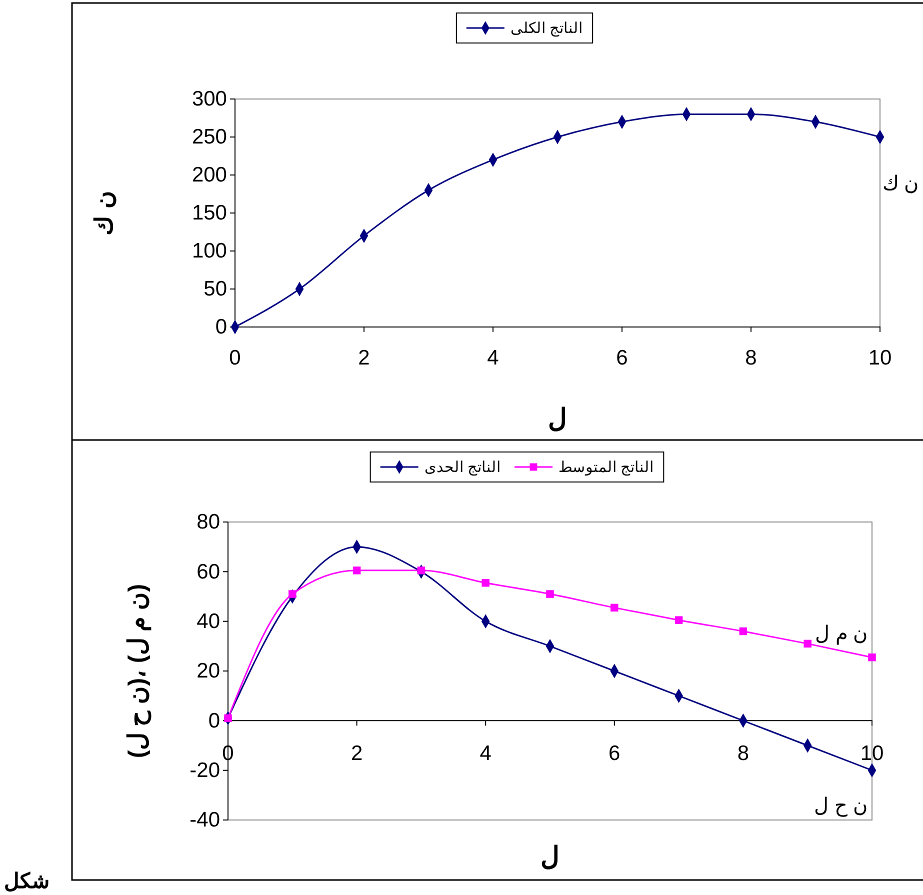 The height and width of the screenshot is (895, 923). I want to click on y-tick-label: 20, so click(208, 671).